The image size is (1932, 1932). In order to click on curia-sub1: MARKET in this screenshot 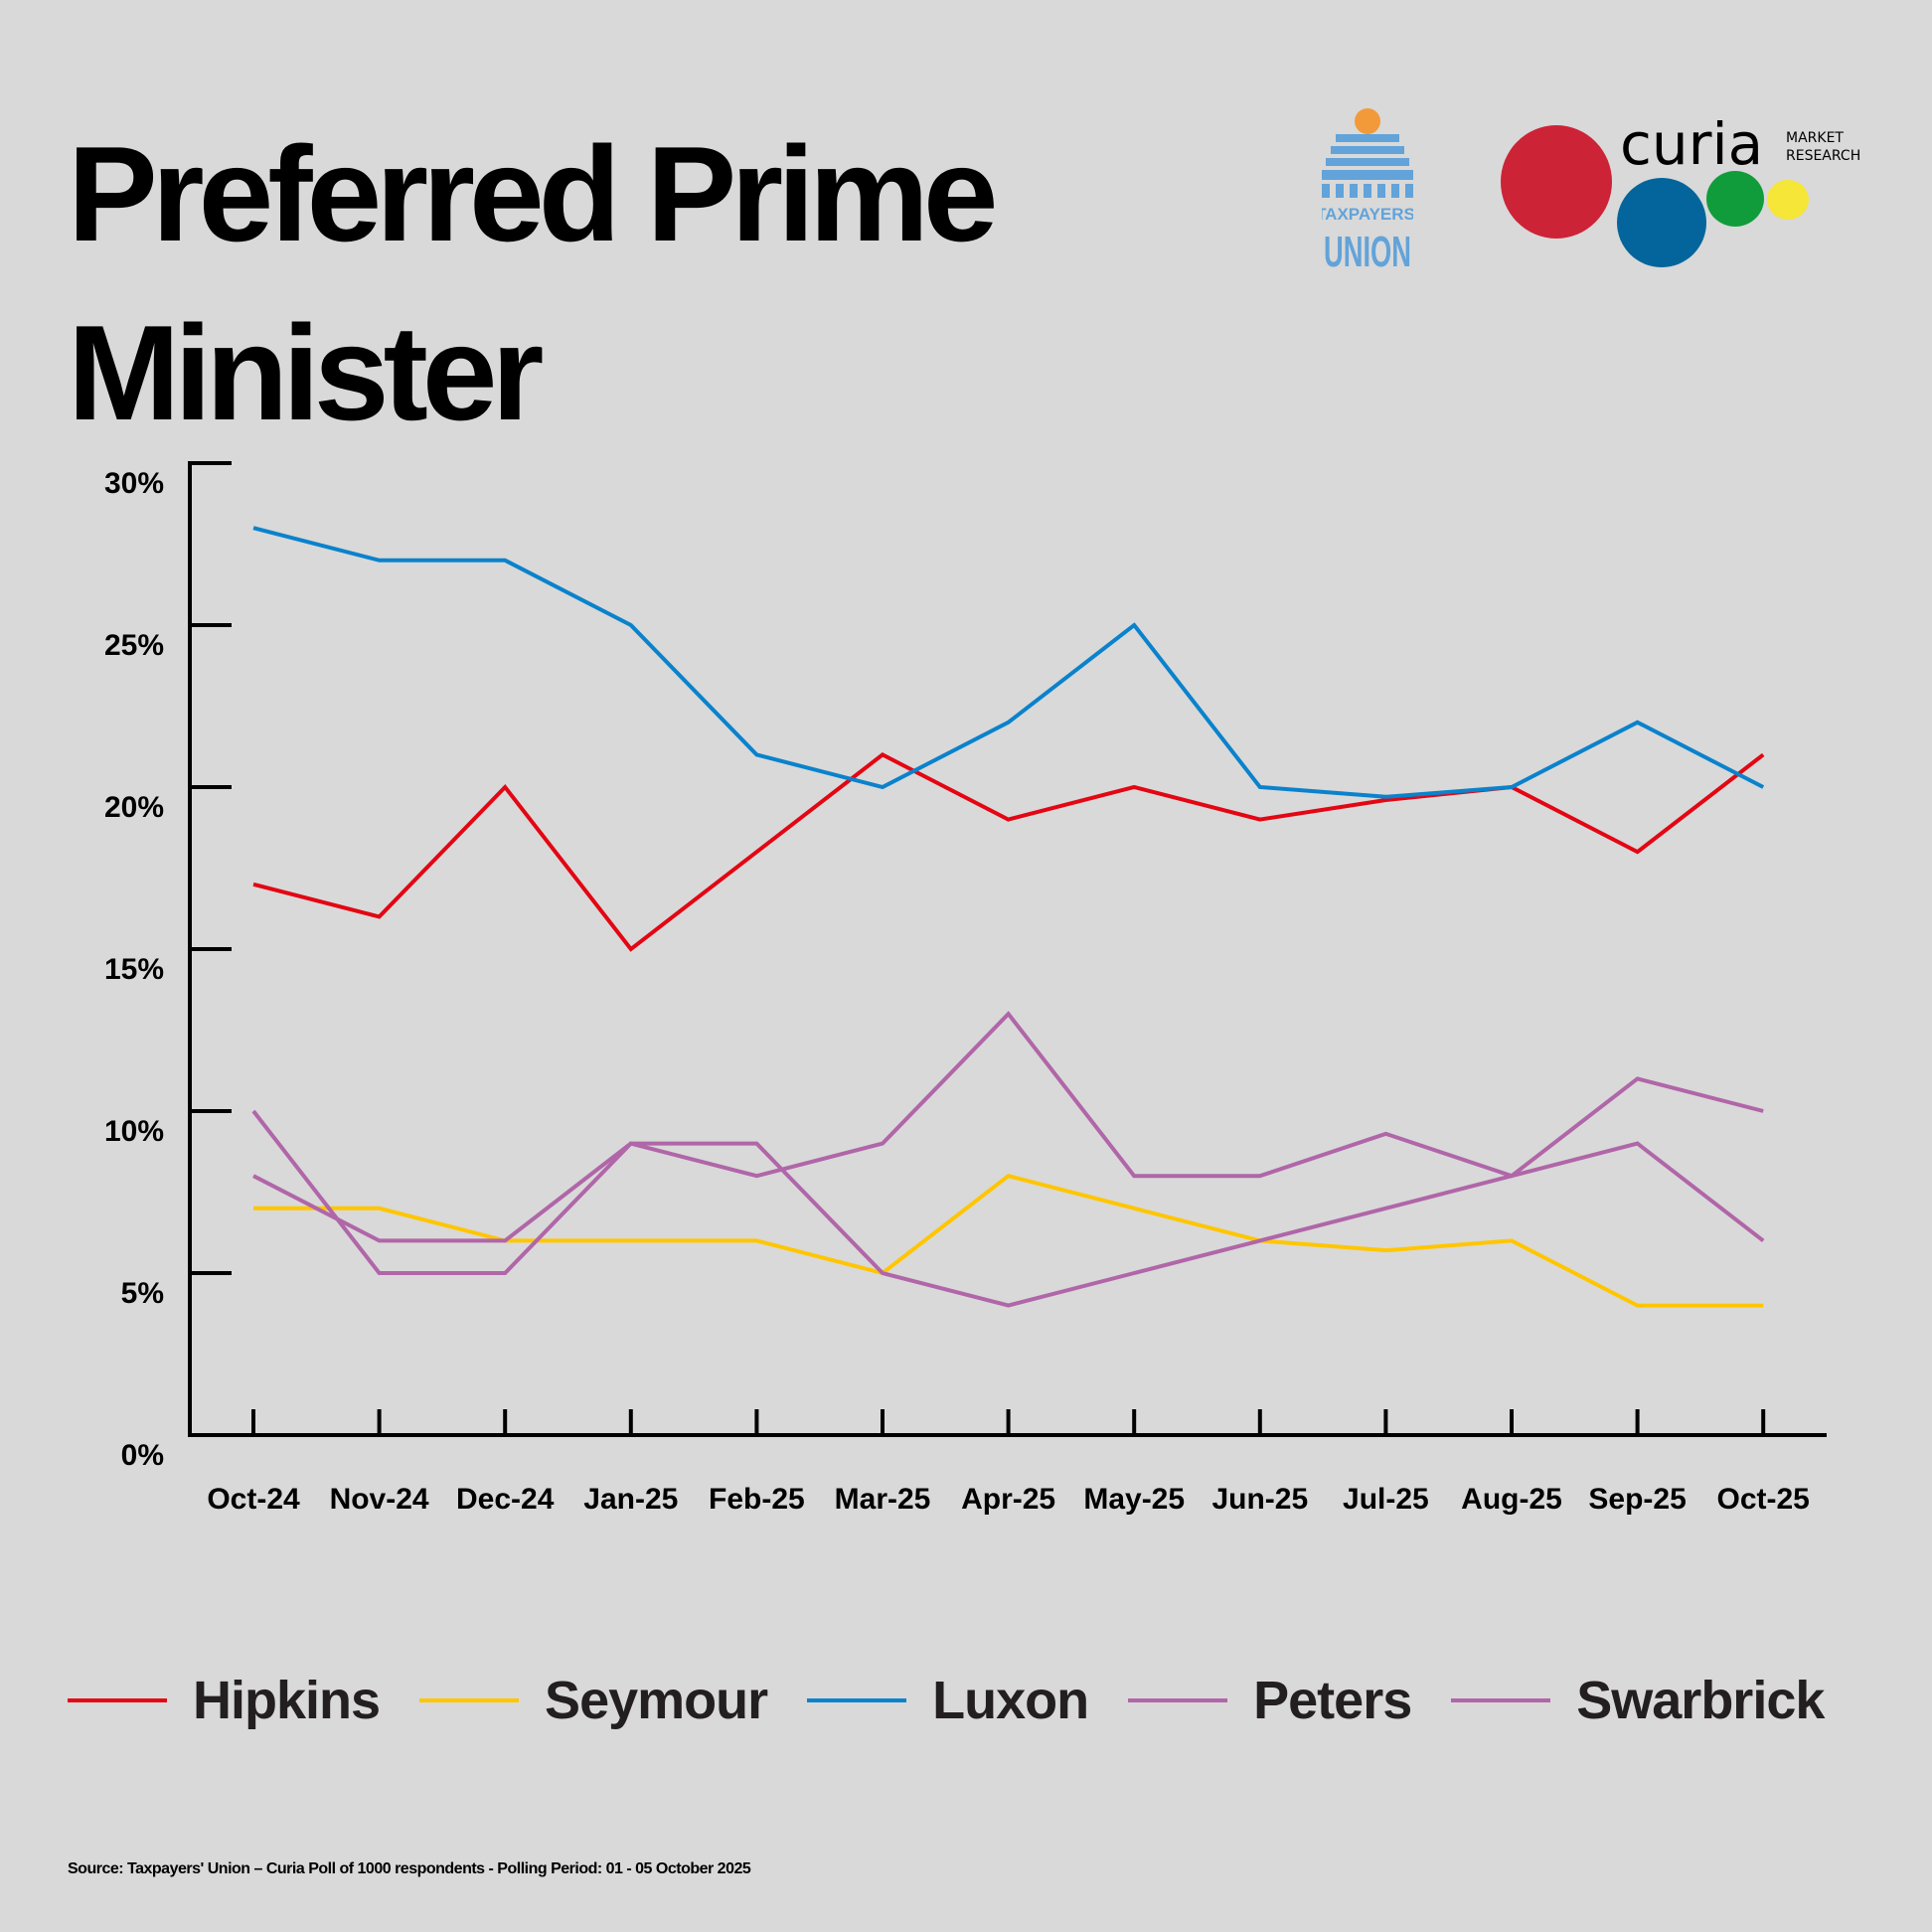, I will do `click(1815, 138)`.